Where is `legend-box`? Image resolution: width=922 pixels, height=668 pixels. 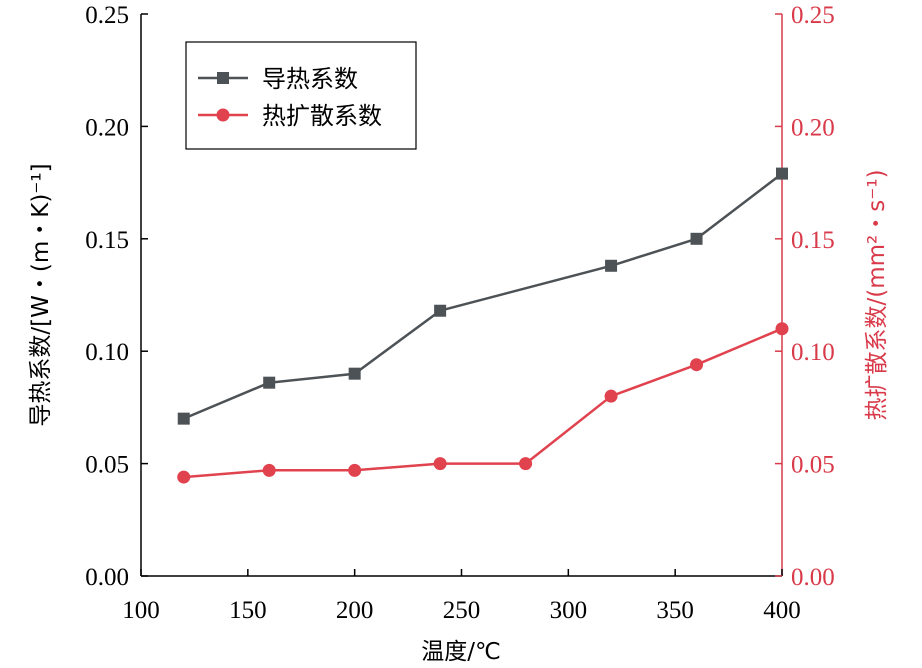
legend-box is located at coordinates (301, 95).